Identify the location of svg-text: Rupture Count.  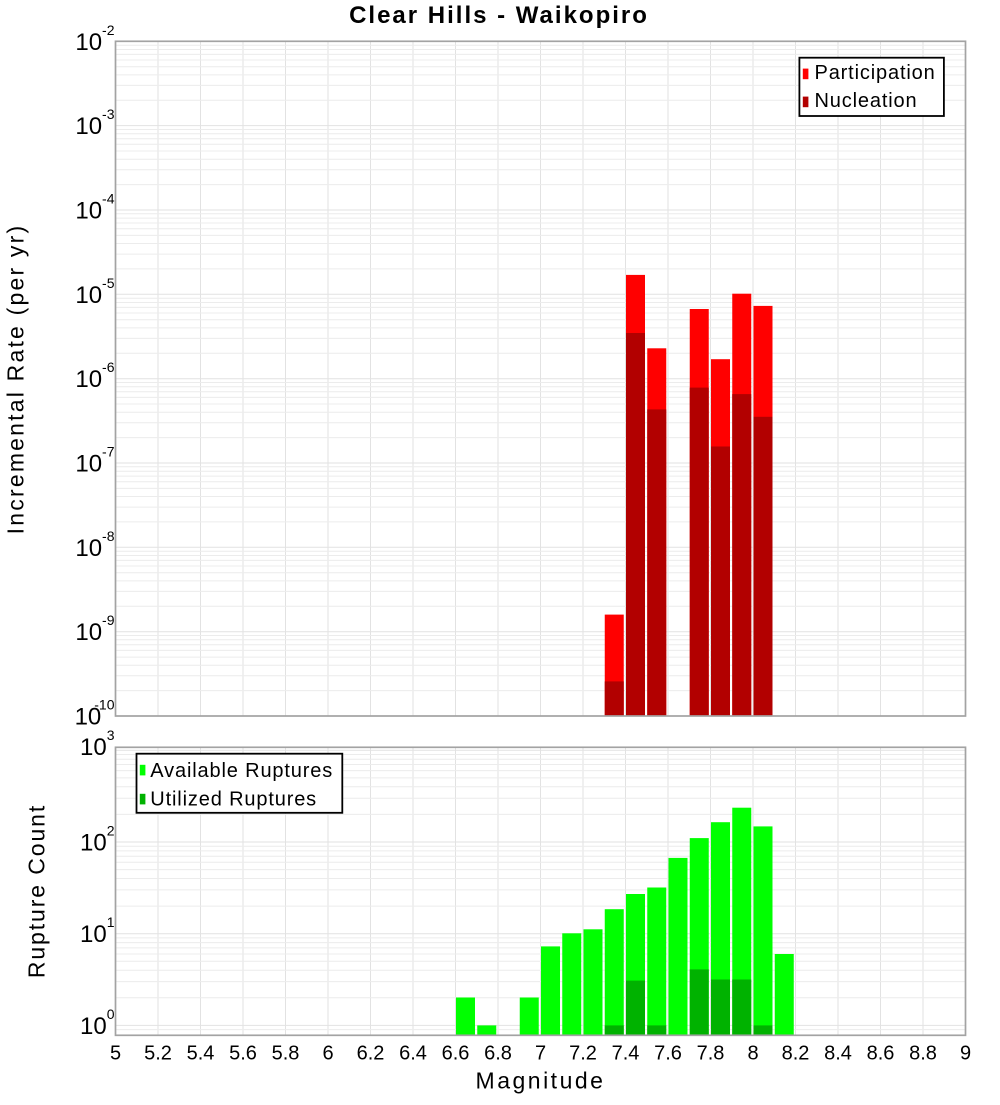
(37, 891).